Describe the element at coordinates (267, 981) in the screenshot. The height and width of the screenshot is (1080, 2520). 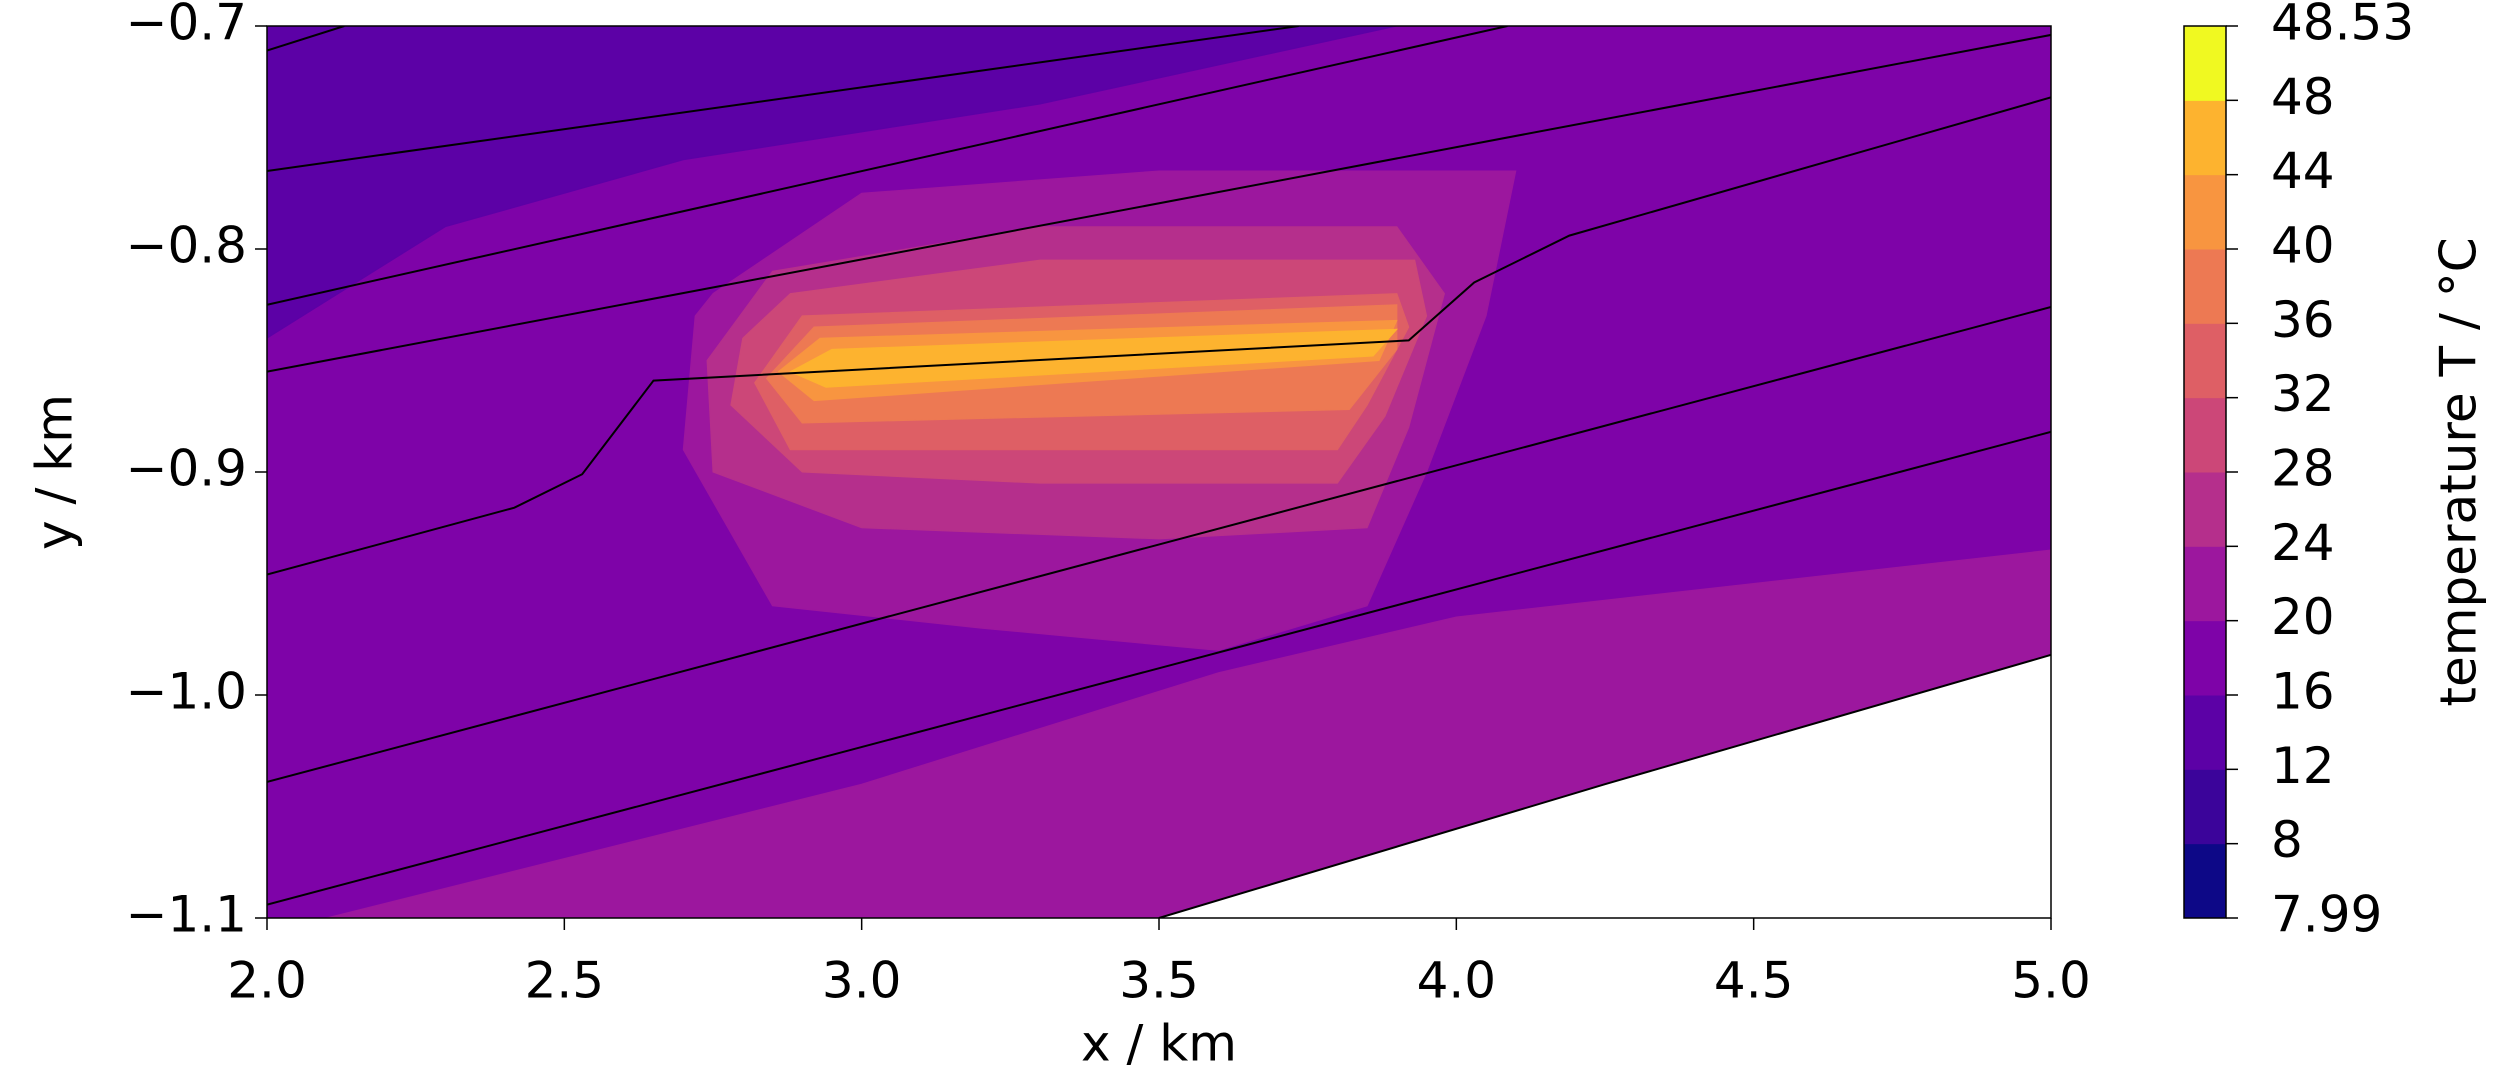
I see `x-tick-label: 2.0` at that location.